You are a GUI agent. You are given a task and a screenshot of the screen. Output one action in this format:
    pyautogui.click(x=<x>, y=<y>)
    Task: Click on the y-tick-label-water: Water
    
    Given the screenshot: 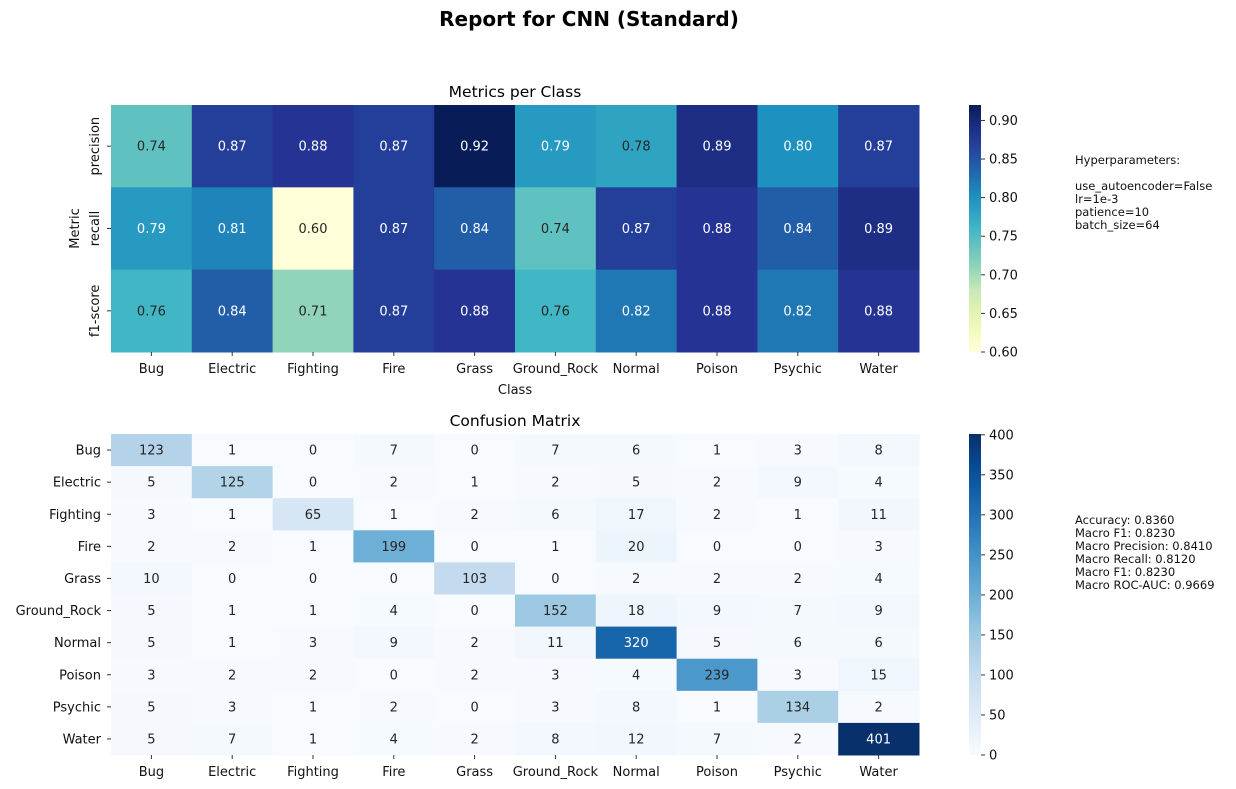 What is the action you would take?
    pyautogui.click(x=82, y=739)
    